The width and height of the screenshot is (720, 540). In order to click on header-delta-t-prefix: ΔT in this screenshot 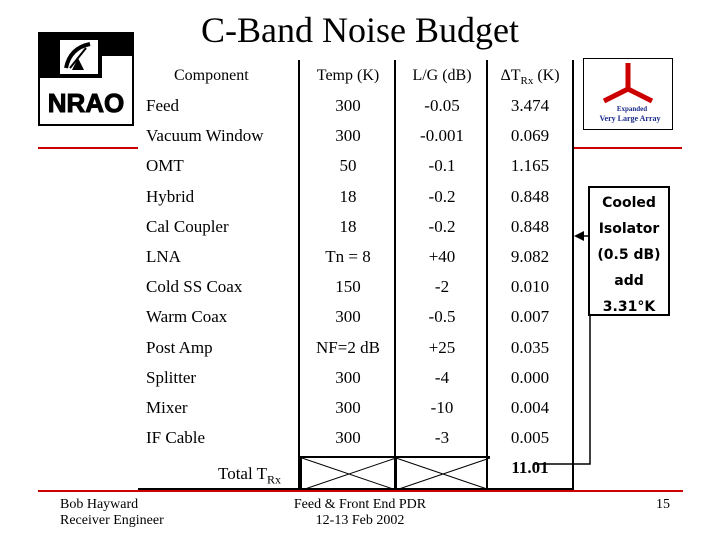, I will do `click(510, 75)`.